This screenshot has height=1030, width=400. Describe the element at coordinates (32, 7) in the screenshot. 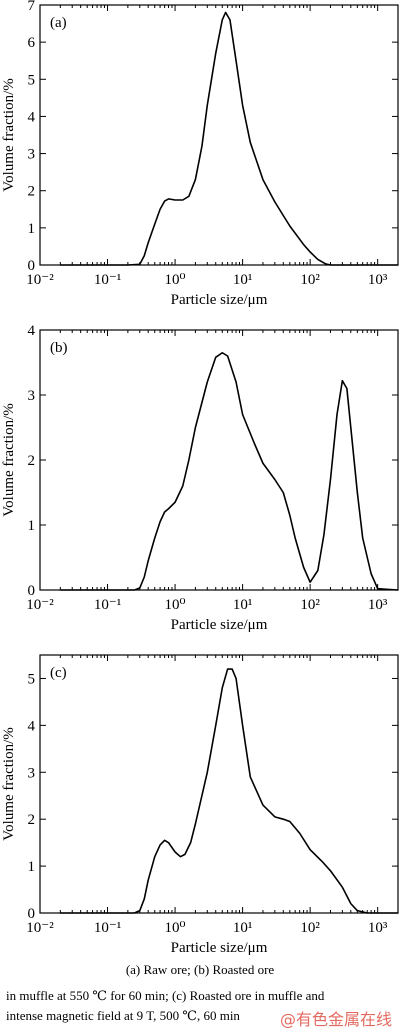

I see `y-tick-label: 7` at that location.